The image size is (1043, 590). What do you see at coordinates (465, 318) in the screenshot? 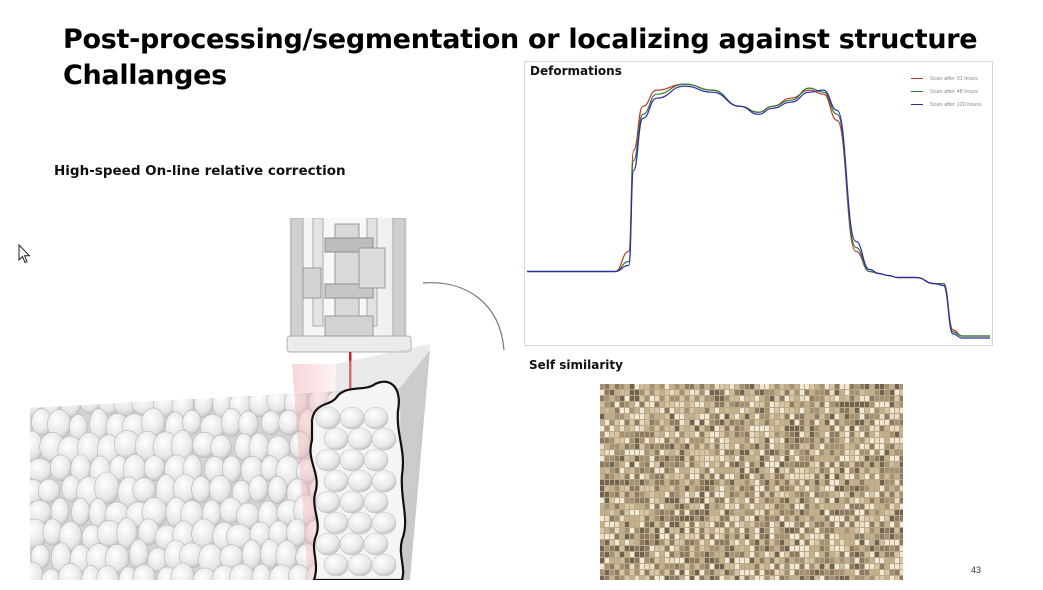
I see `connector-arc` at bounding box center [465, 318].